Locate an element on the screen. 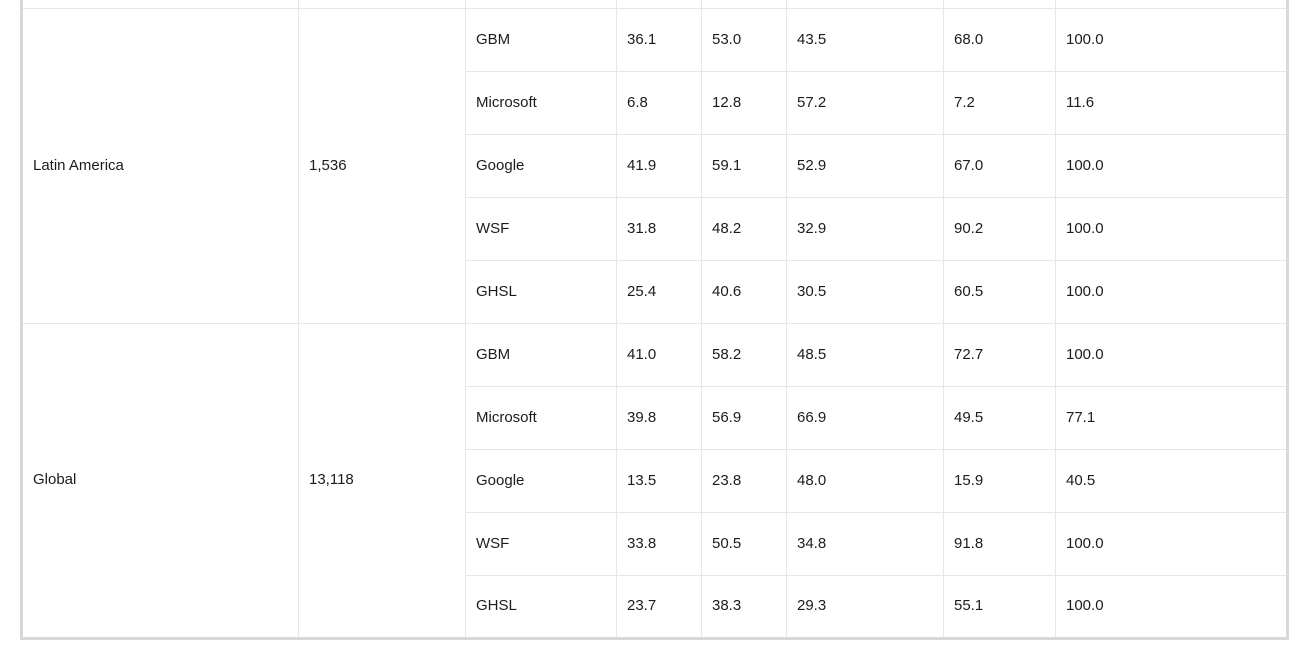  table-row: WSF 31.8 48.2 32.9 90.2 100.0 is located at coordinates (655, 228).